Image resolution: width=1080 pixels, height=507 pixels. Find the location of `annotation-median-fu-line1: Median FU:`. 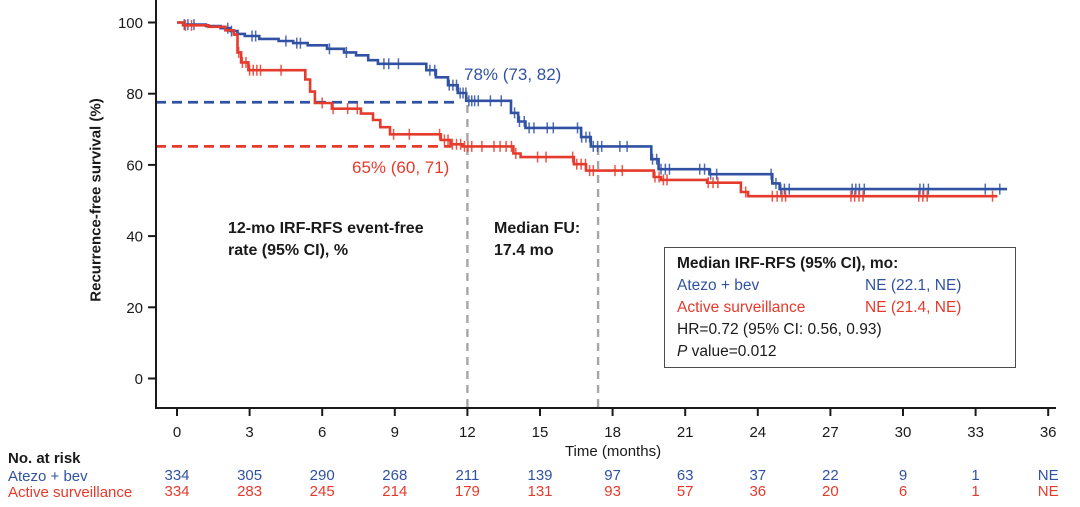

annotation-median-fu-line1: Median FU: is located at coordinates (537, 228).